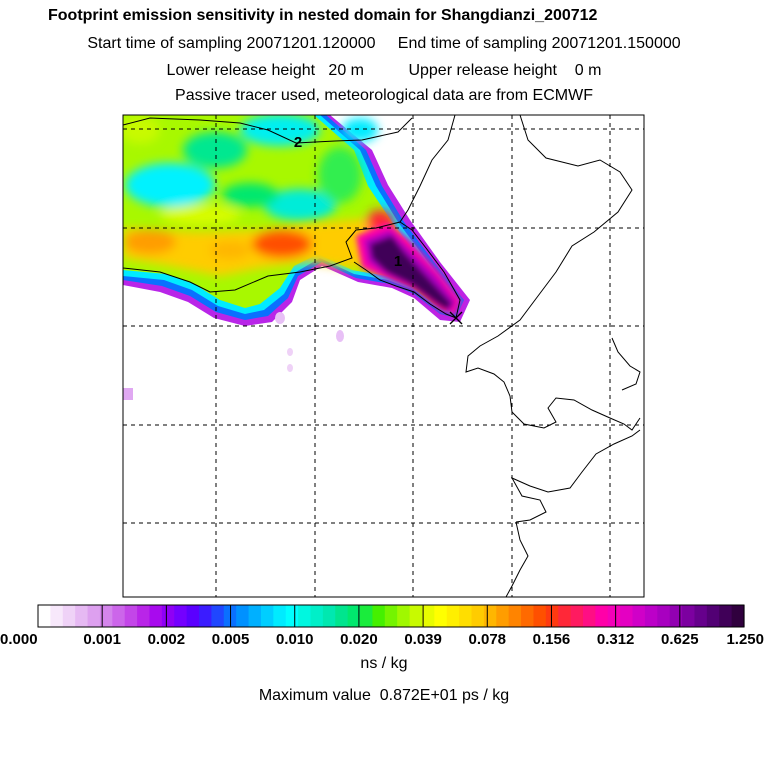  I want to click on marker-label-1: 1, so click(398, 261).